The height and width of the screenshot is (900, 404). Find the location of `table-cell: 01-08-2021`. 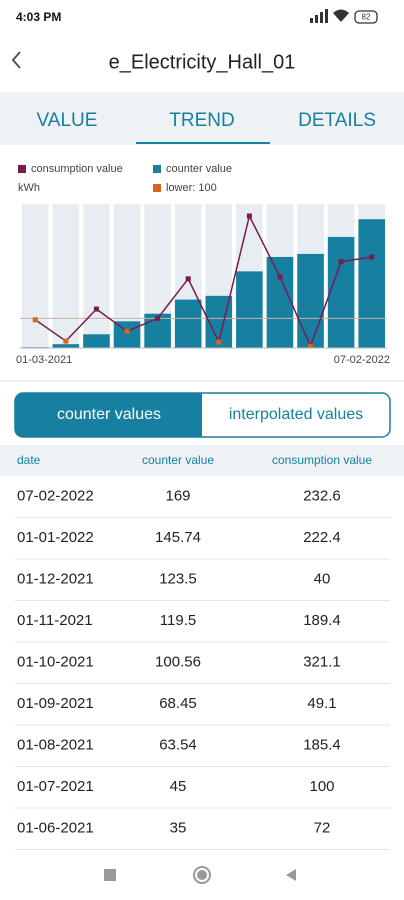

table-cell: 01-08-2021 is located at coordinates (55, 745).